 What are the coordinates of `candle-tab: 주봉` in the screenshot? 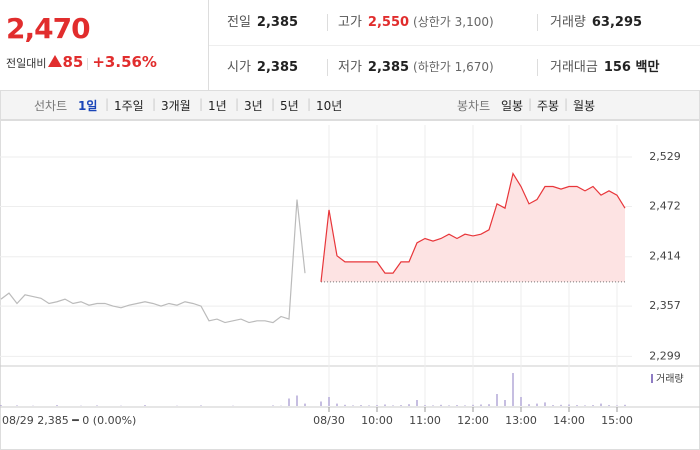 It's located at (548, 106).